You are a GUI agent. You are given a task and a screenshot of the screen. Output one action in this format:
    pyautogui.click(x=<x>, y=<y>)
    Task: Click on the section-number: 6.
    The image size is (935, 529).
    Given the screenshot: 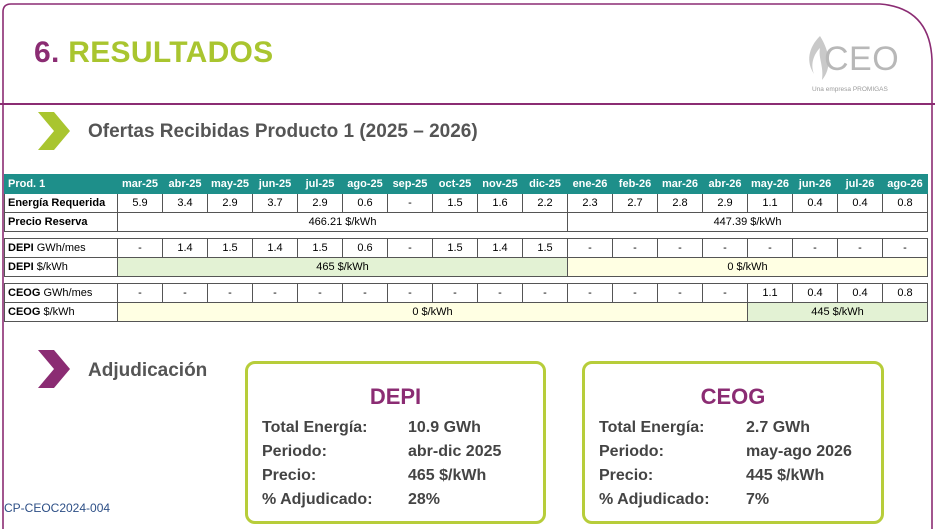 What is the action you would take?
    pyautogui.click(x=47, y=52)
    